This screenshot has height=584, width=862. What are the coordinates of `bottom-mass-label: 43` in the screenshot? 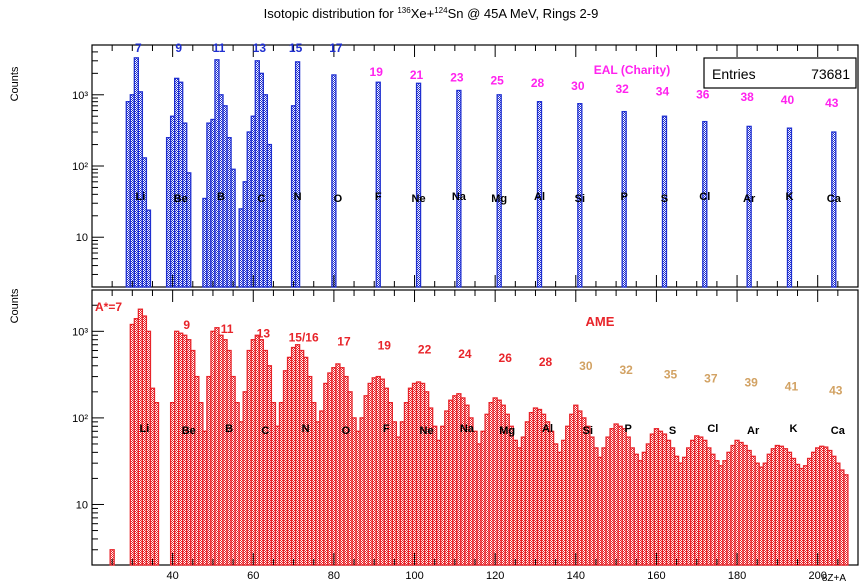 It's located at (836, 391).